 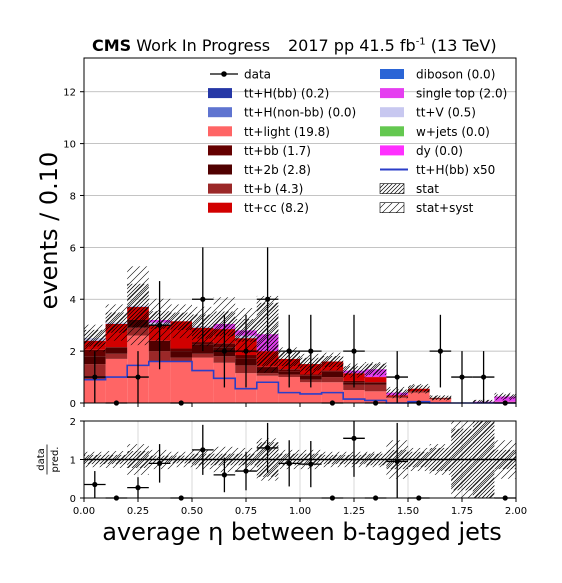 What do you see at coordinates (286, 94) in the screenshot?
I see `legend-label: tt+H(bb) (0.2)` at bounding box center [286, 94].